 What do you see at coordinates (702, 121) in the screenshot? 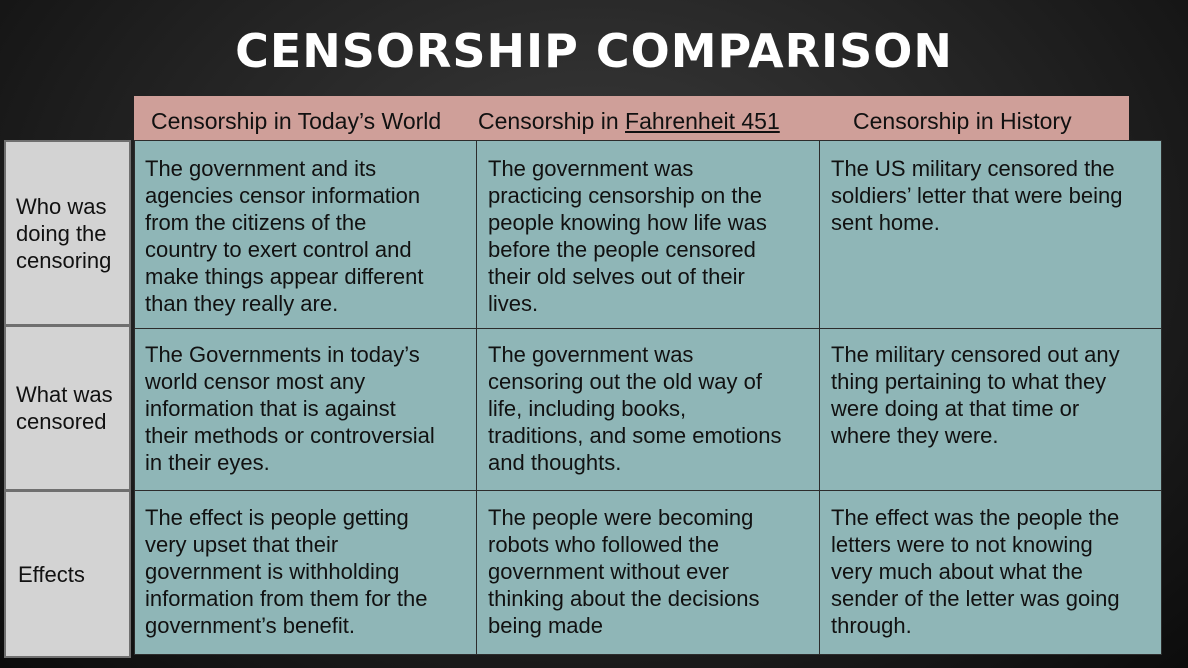
I see `column-header-fahrenheit-book-title: Fahrenheit 451` at bounding box center [702, 121].